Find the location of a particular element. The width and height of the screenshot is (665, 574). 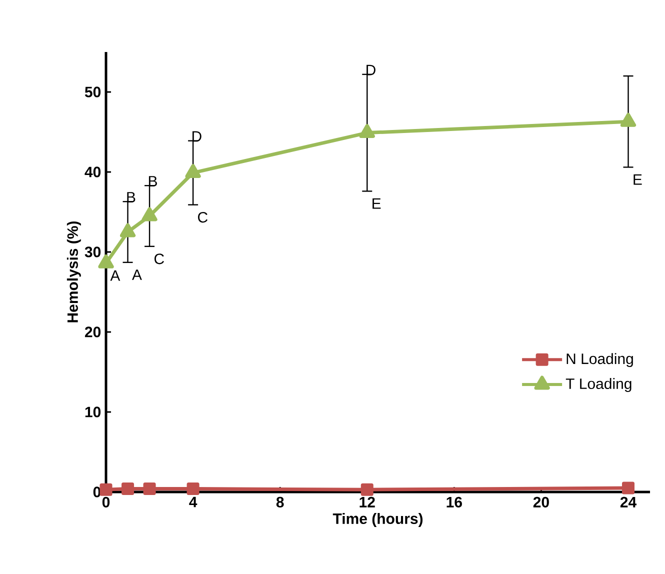

x-tick-label: 24 is located at coordinates (628, 502).